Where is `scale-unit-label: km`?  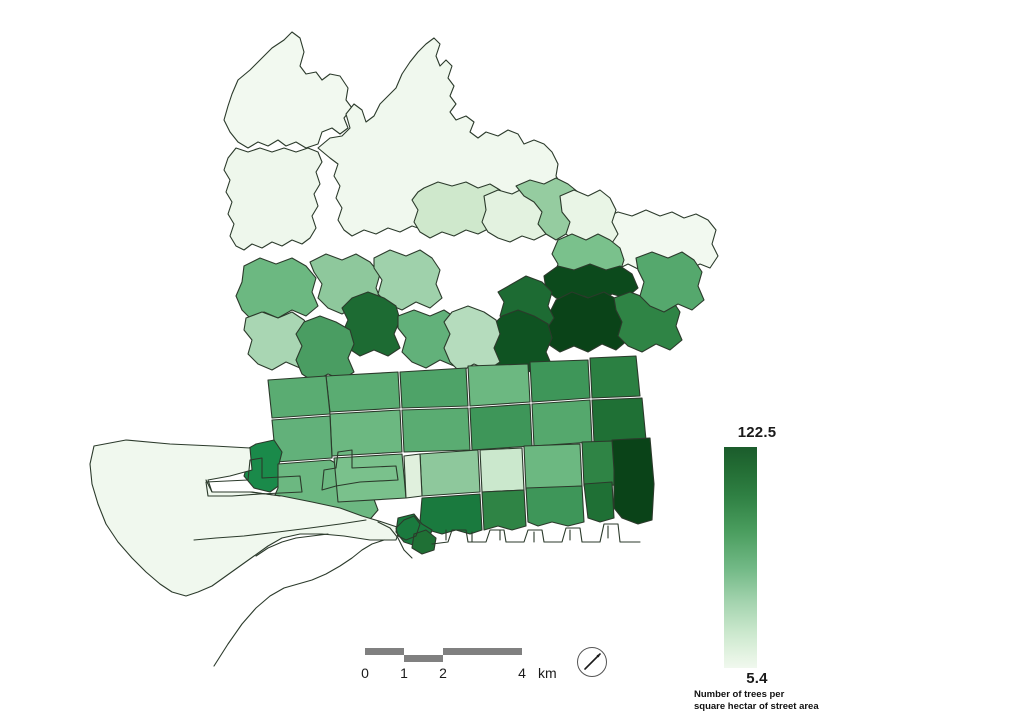
scale-unit-label: km is located at coordinates (547, 673).